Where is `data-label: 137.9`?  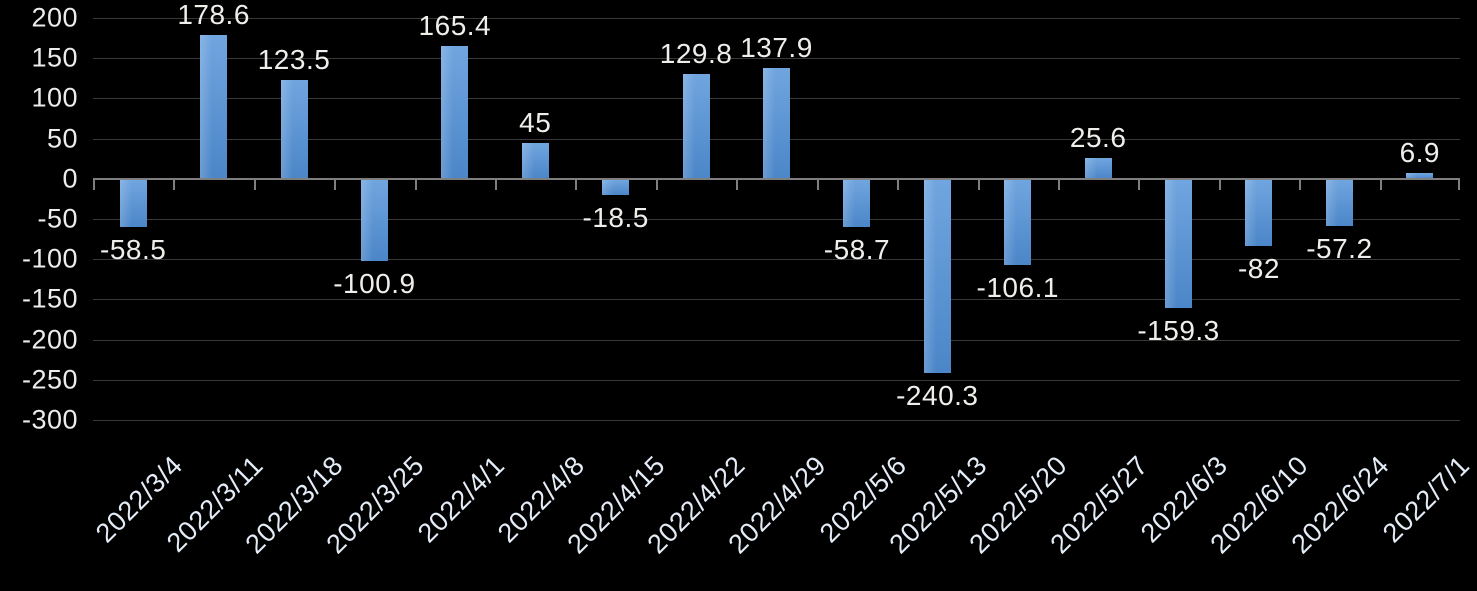 data-label: 137.9 is located at coordinates (776, 47).